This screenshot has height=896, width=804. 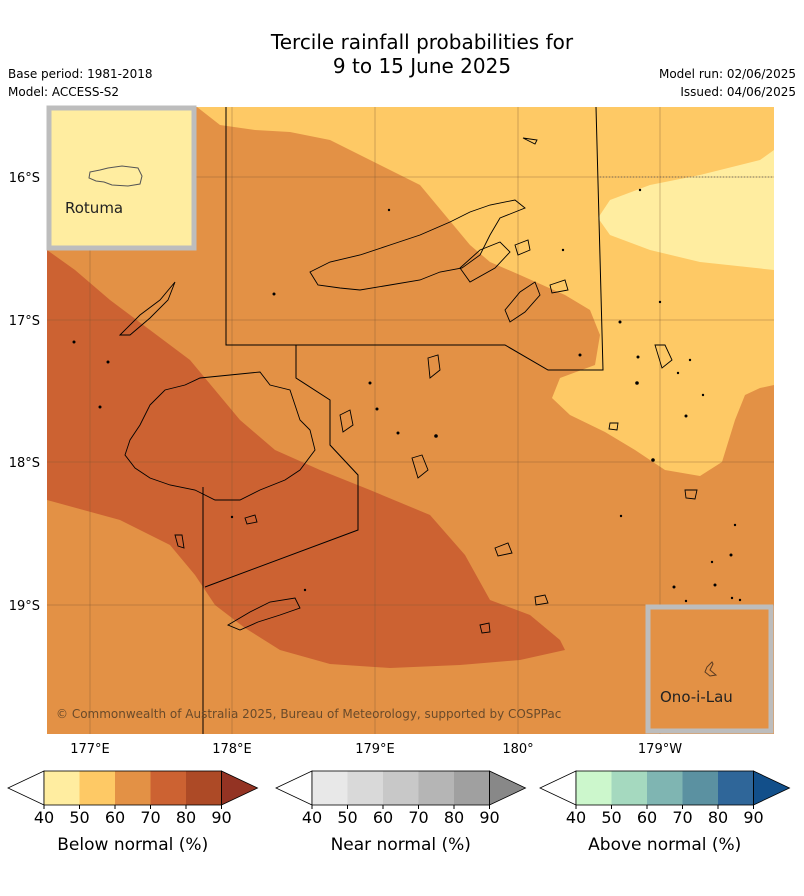 What do you see at coordinates (232, 749) in the screenshot?
I see `lon-label: 178°E` at bounding box center [232, 749].